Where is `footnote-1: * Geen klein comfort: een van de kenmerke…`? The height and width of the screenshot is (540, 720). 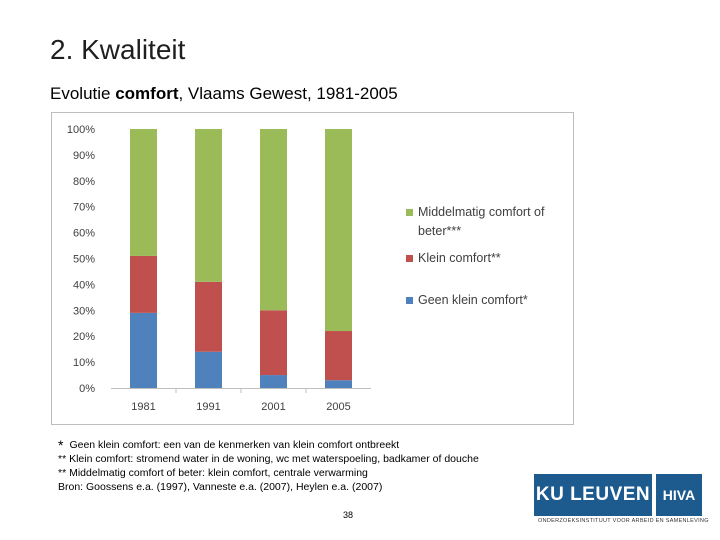
footnote-1: * Geen klein comfort: een van de kenmerke… is located at coordinates (268, 445).